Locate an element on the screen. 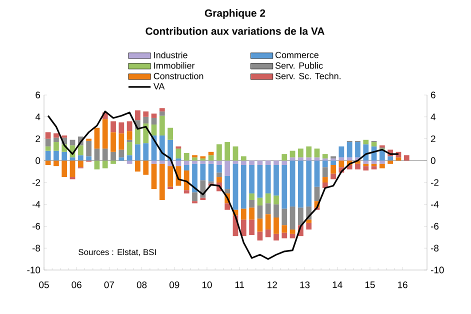 This screenshot has width=471, height=314. x-tick-label: 05 is located at coordinates (44, 284).